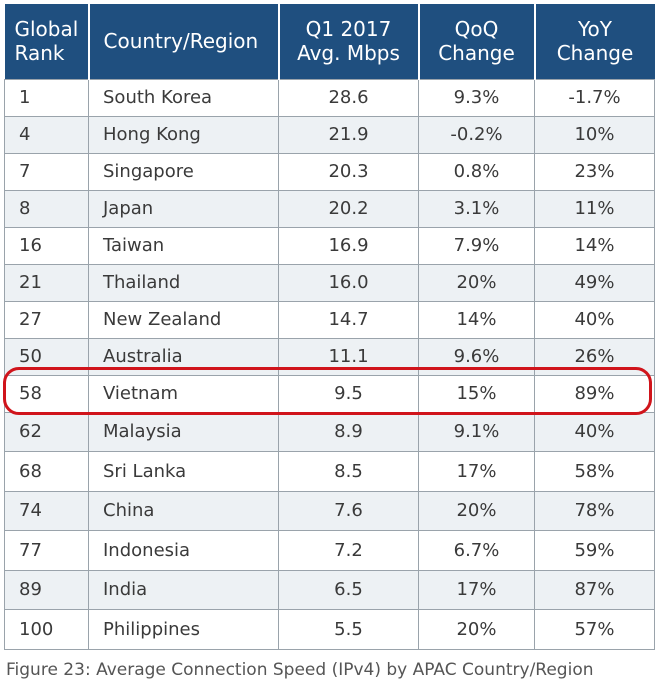  Describe the element at coordinates (46, 171) in the screenshot. I see `cell-rank: 7` at that location.